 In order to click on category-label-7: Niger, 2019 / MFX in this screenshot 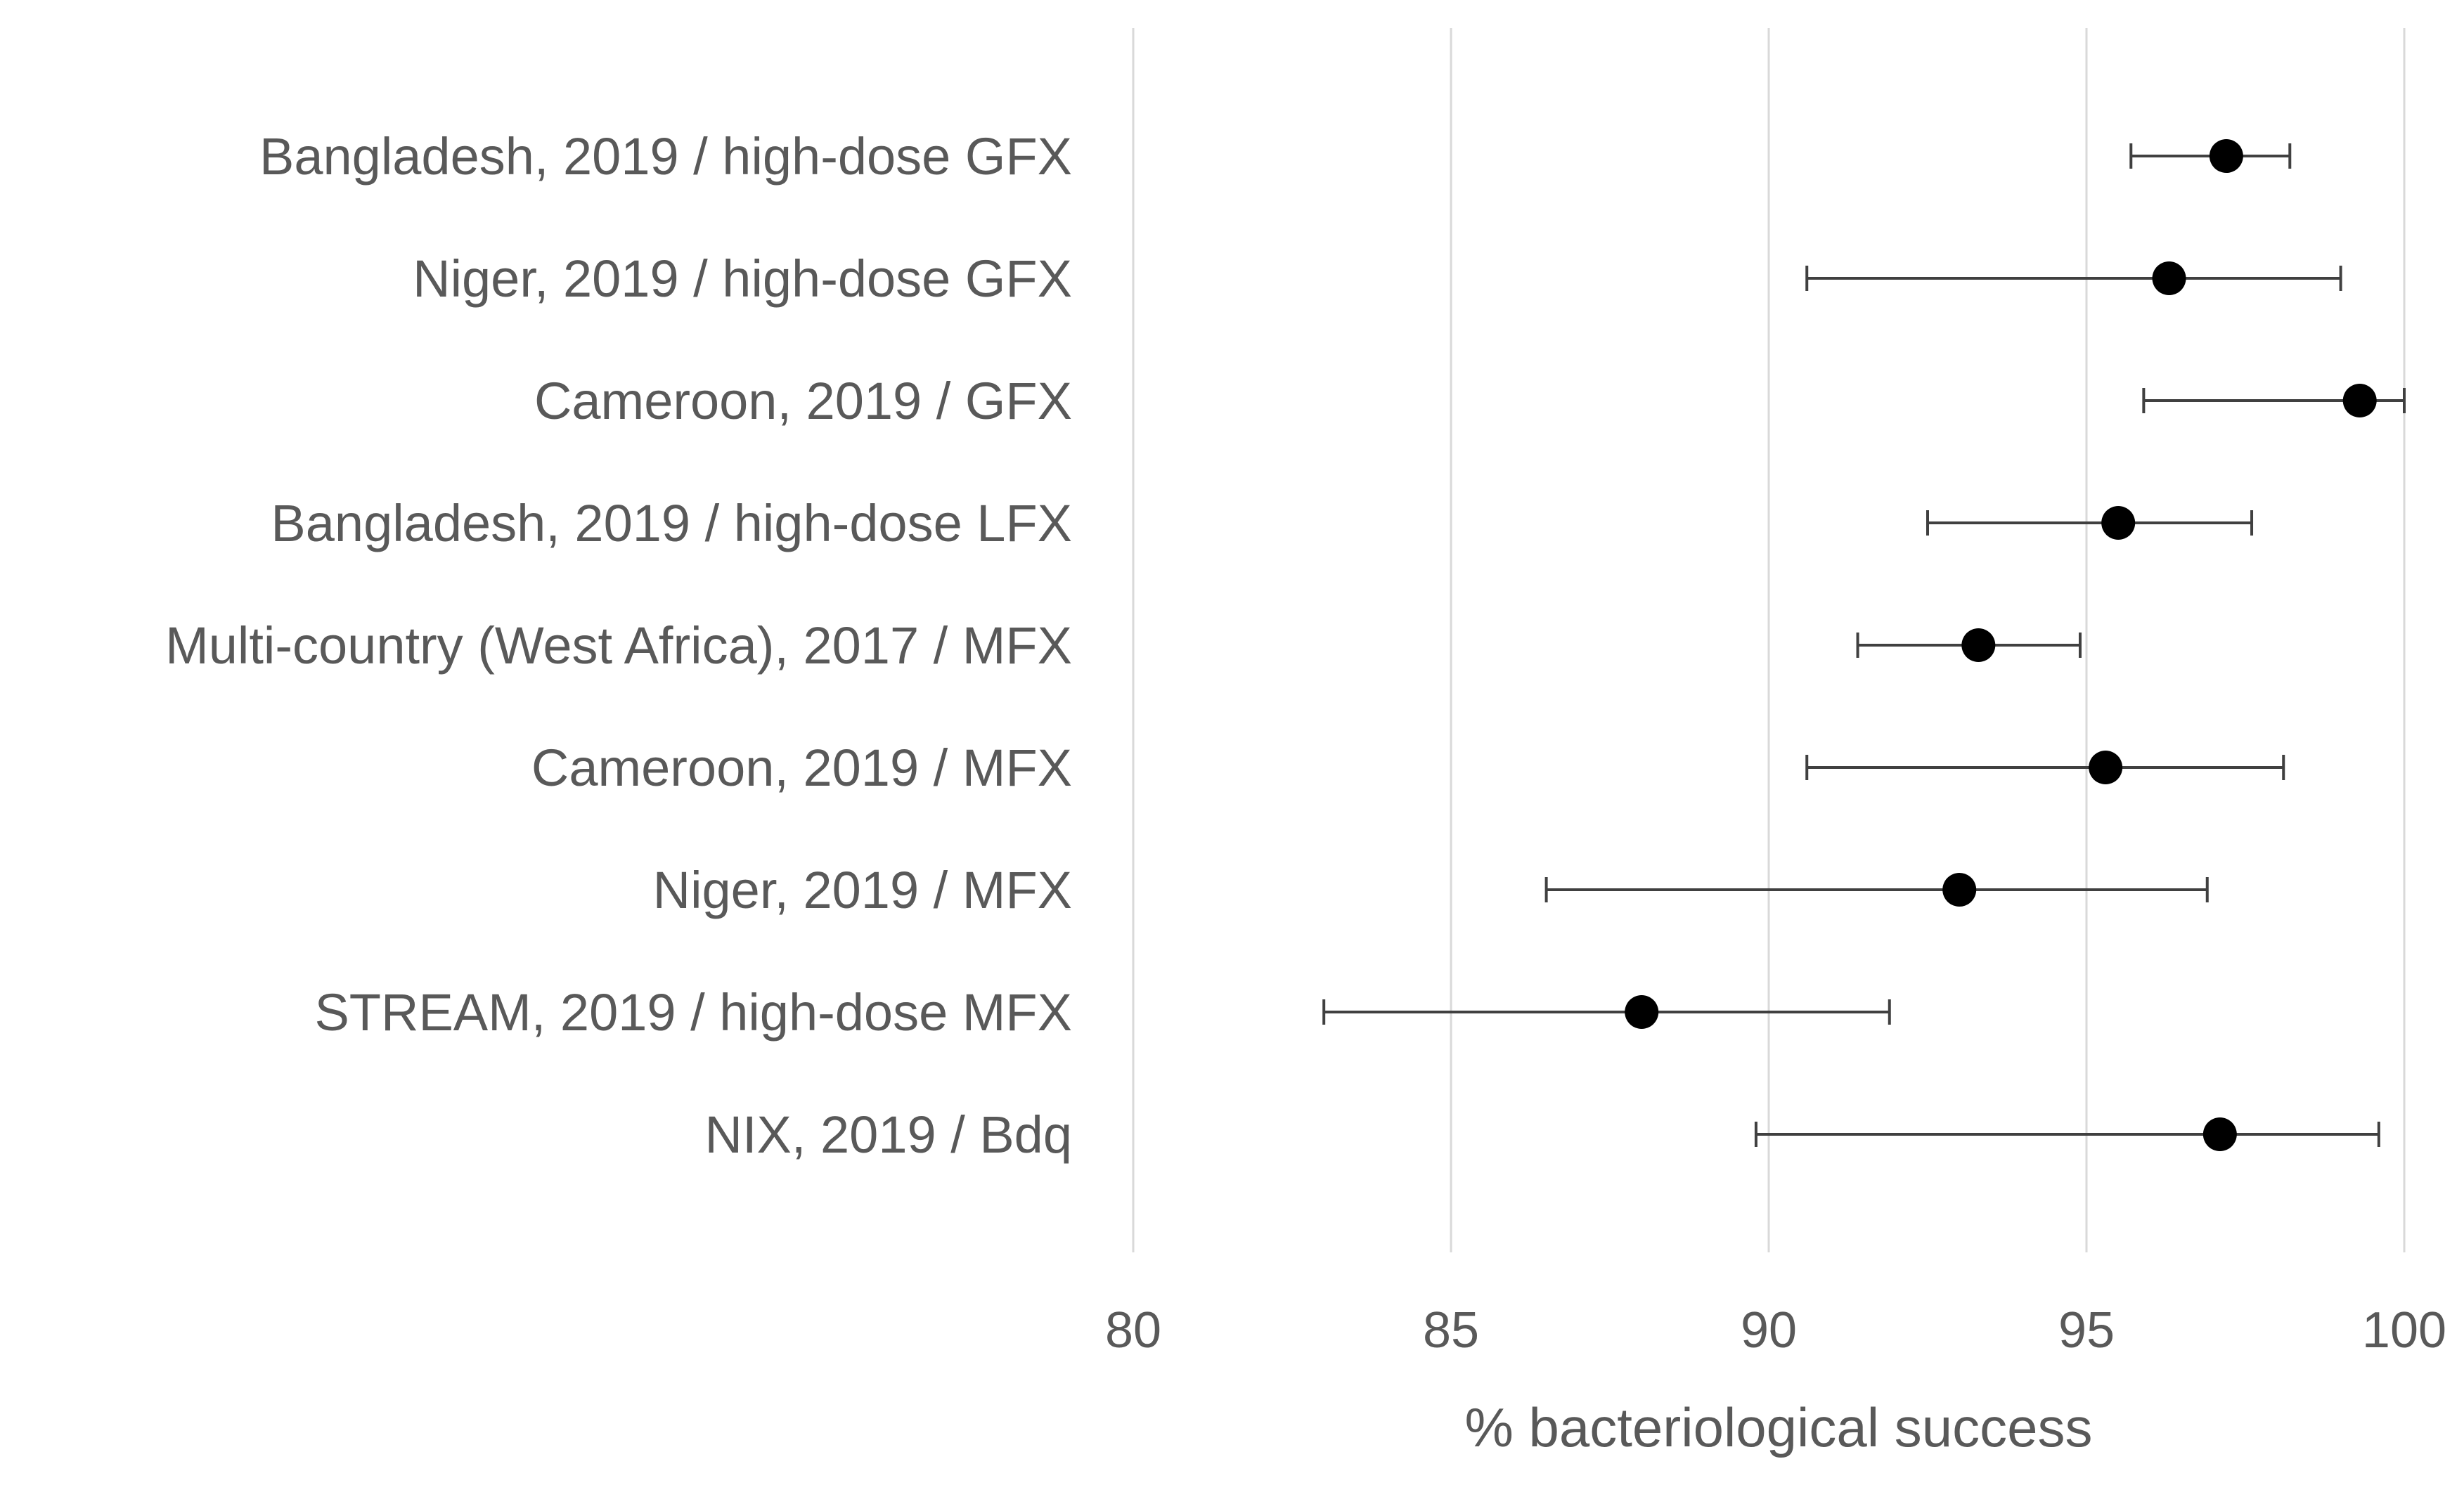, I will do `click(862, 890)`.